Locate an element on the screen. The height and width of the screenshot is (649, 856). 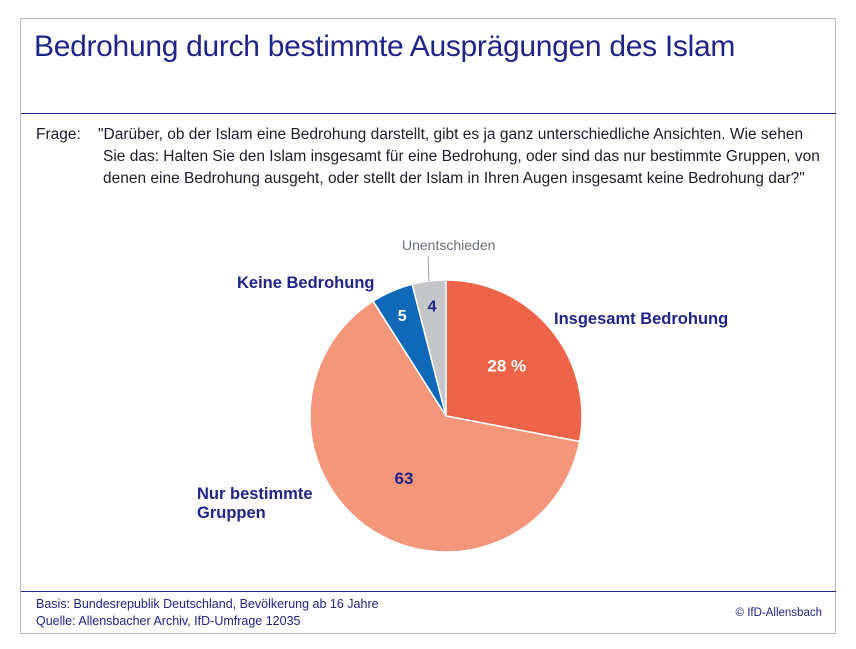
value-label-nur-bestimmte-gruppen: 63 is located at coordinates (403, 478).